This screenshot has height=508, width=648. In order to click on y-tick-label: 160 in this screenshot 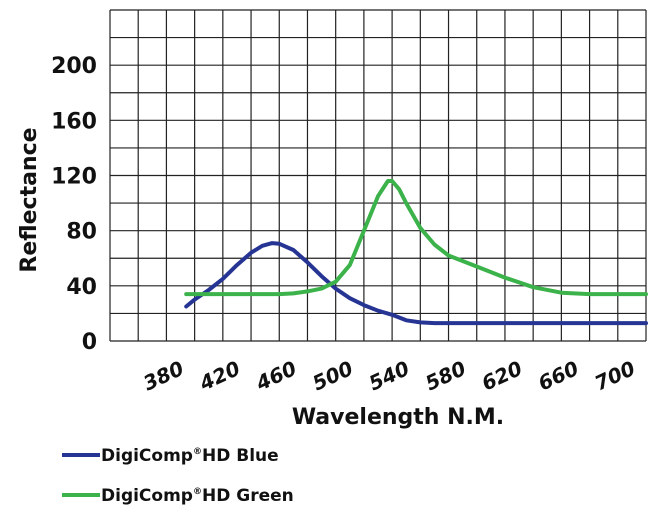, I will do `click(74, 121)`.